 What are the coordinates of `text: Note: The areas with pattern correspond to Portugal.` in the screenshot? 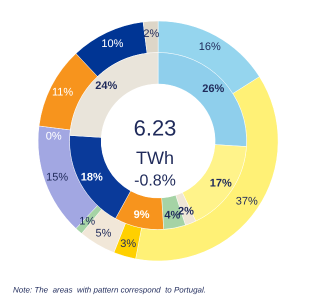 It's located at (109, 290).